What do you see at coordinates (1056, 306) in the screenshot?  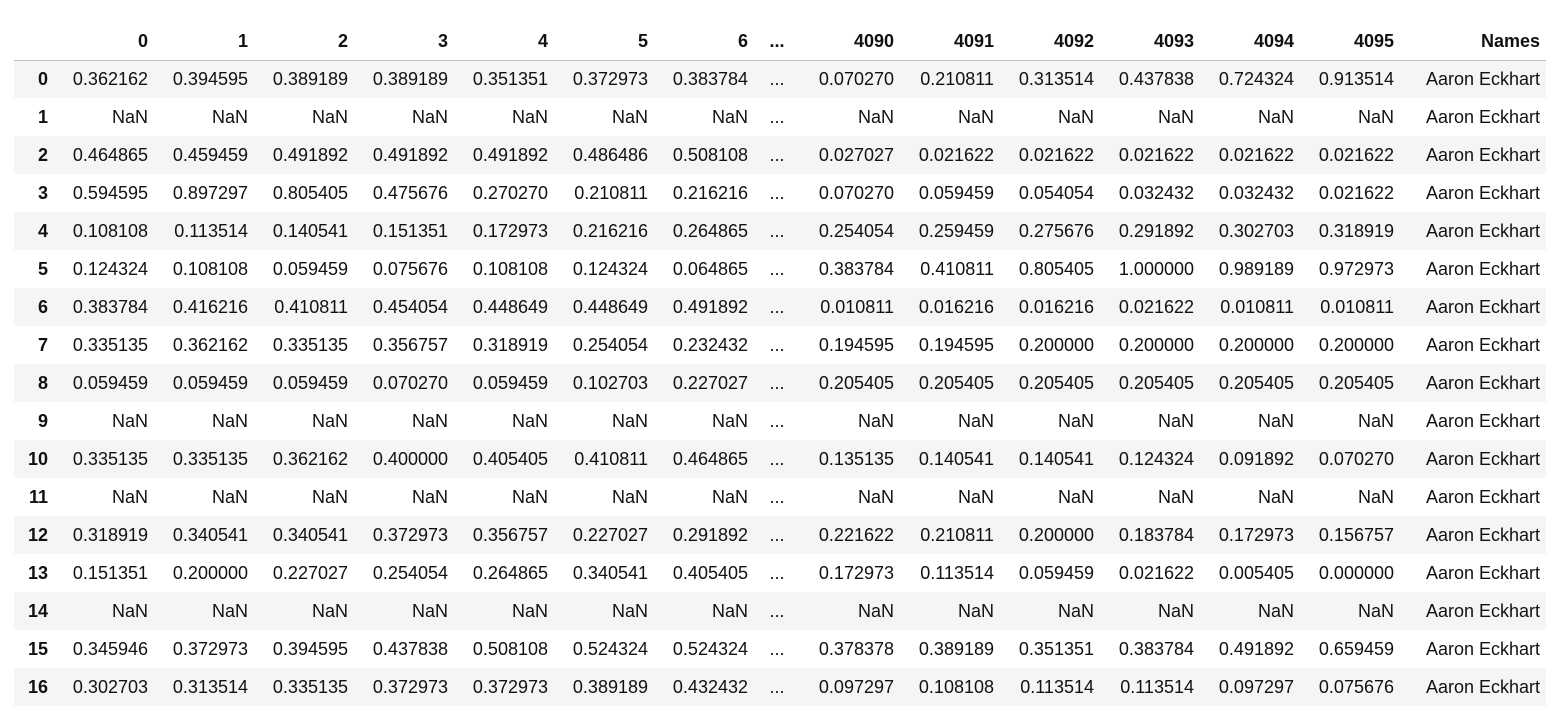 I see `table-cell: 0.016216` at bounding box center [1056, 306].